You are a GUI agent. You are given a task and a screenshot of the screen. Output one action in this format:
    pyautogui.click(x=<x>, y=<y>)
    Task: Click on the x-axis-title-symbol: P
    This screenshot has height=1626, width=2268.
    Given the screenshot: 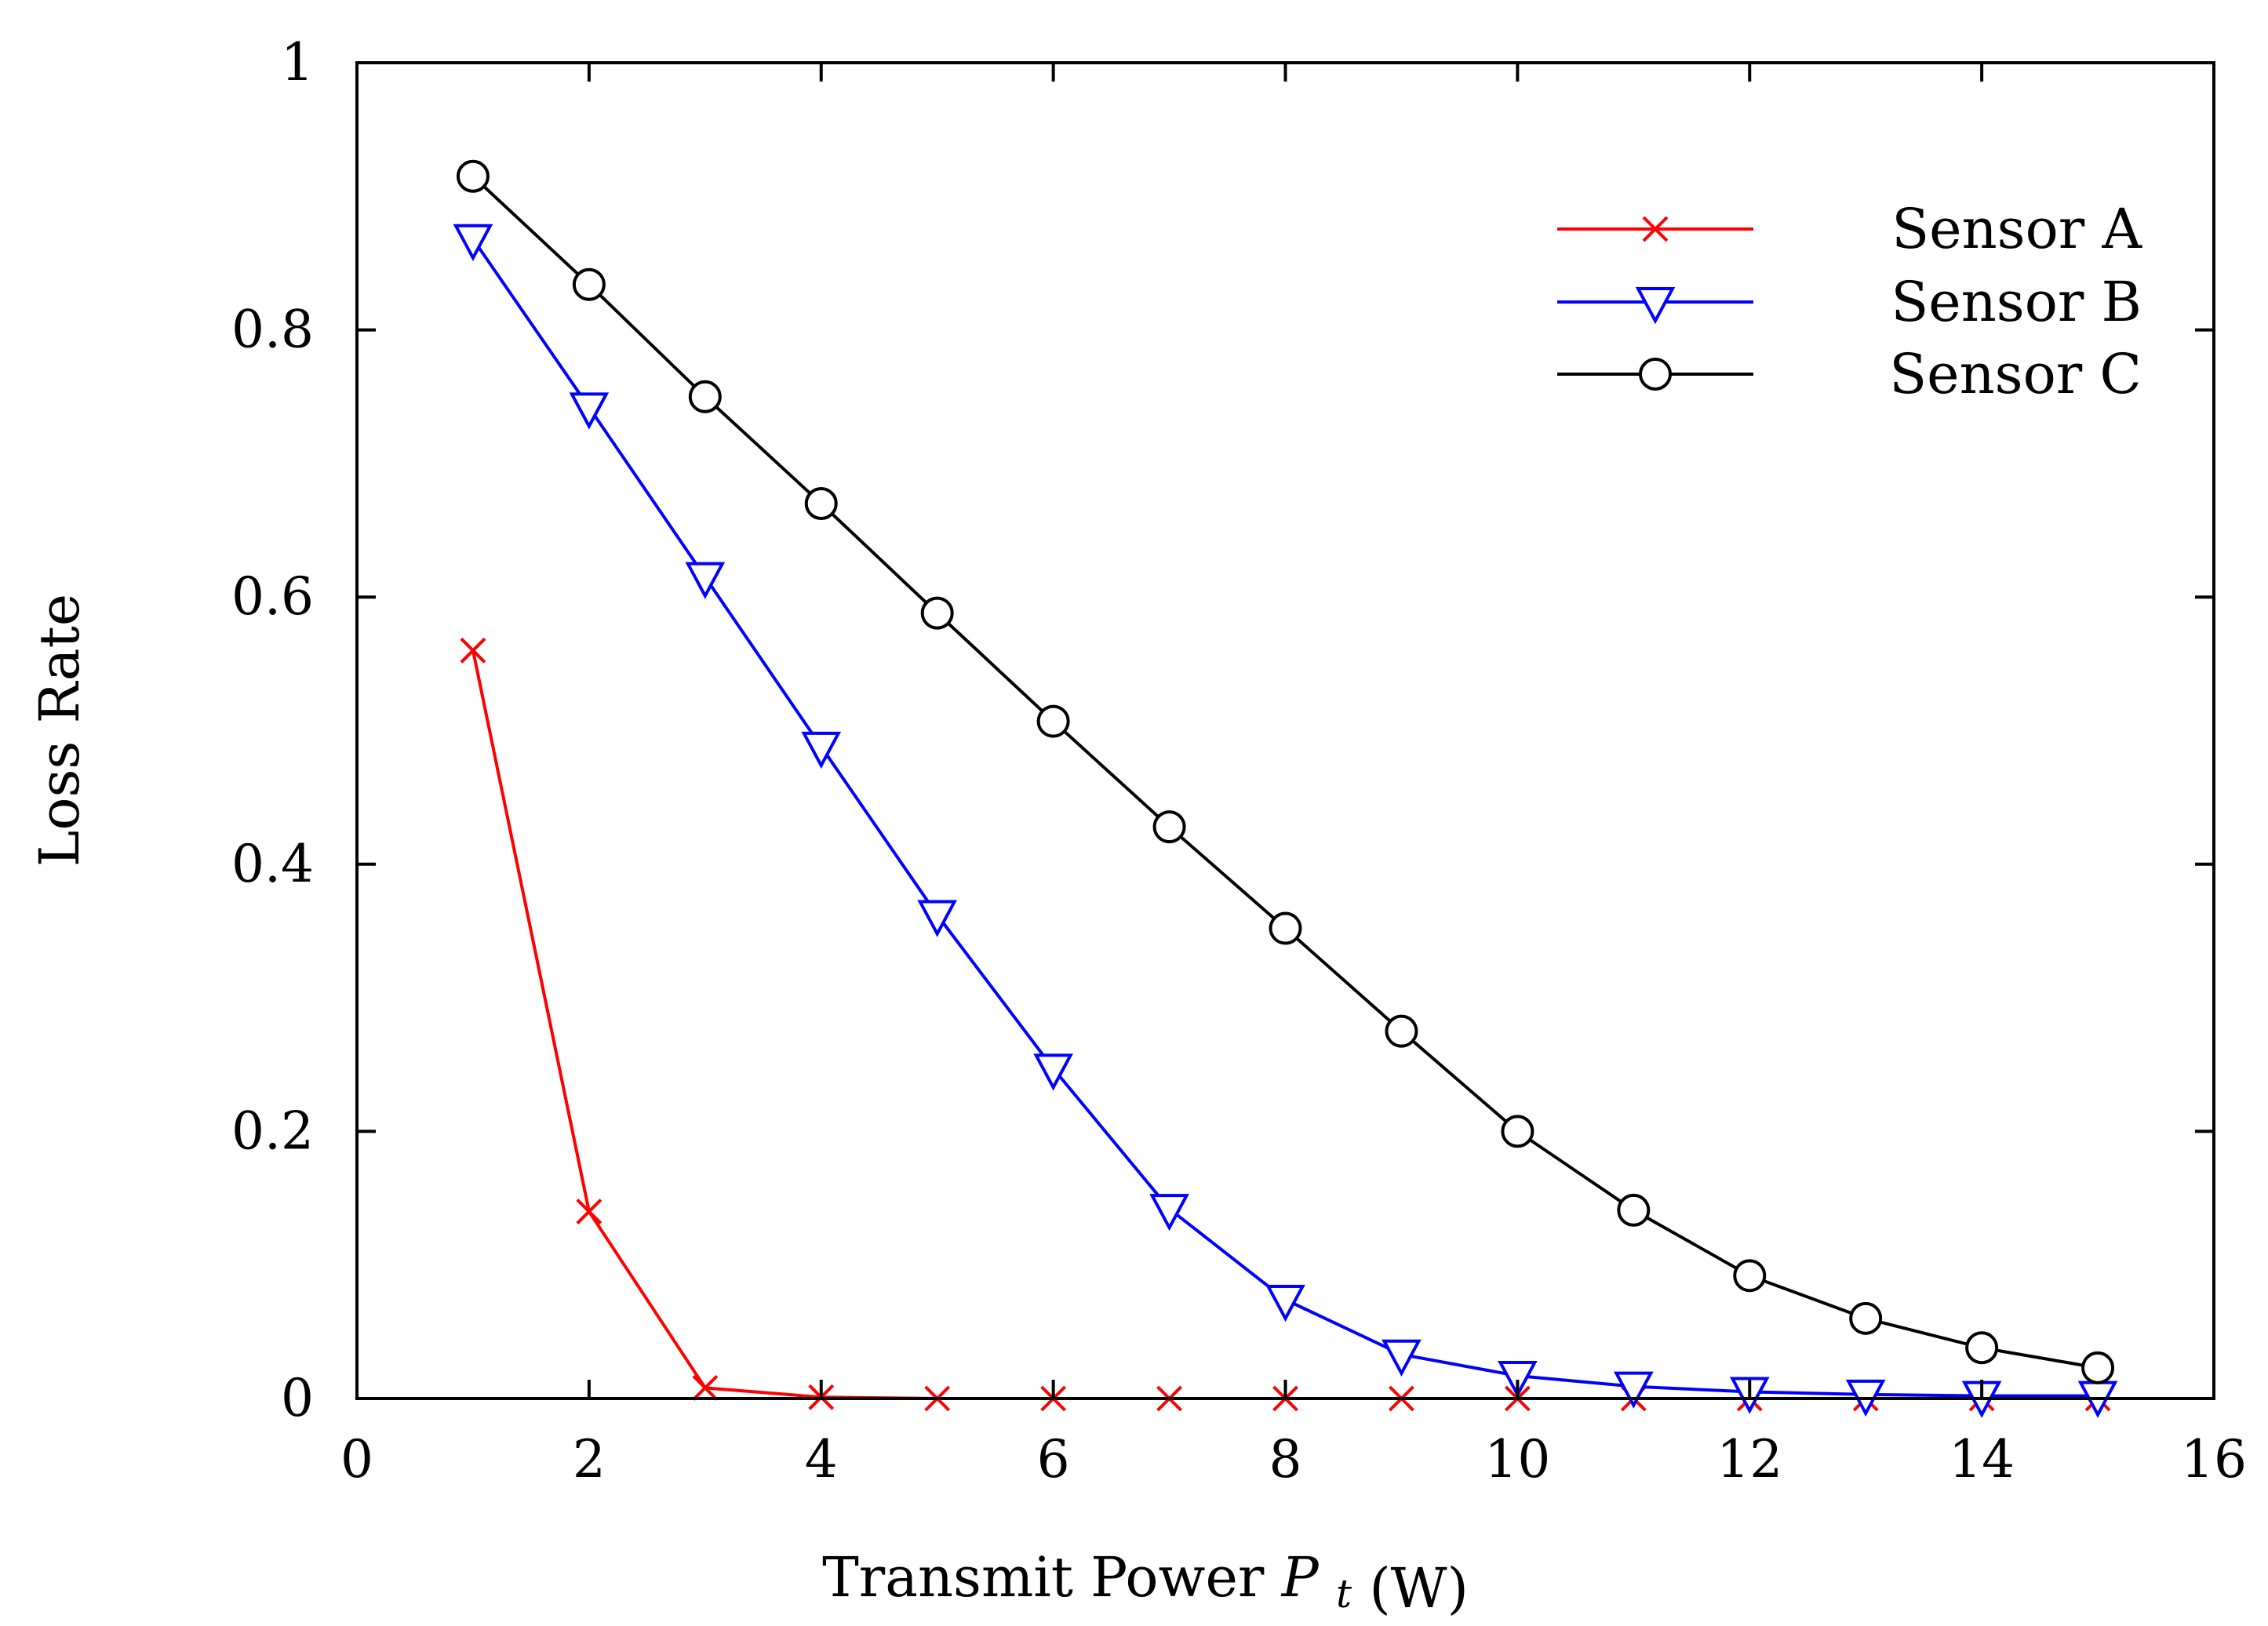 What is the action you would take?
    pyautogui.click(x=1300, y=1578)
    